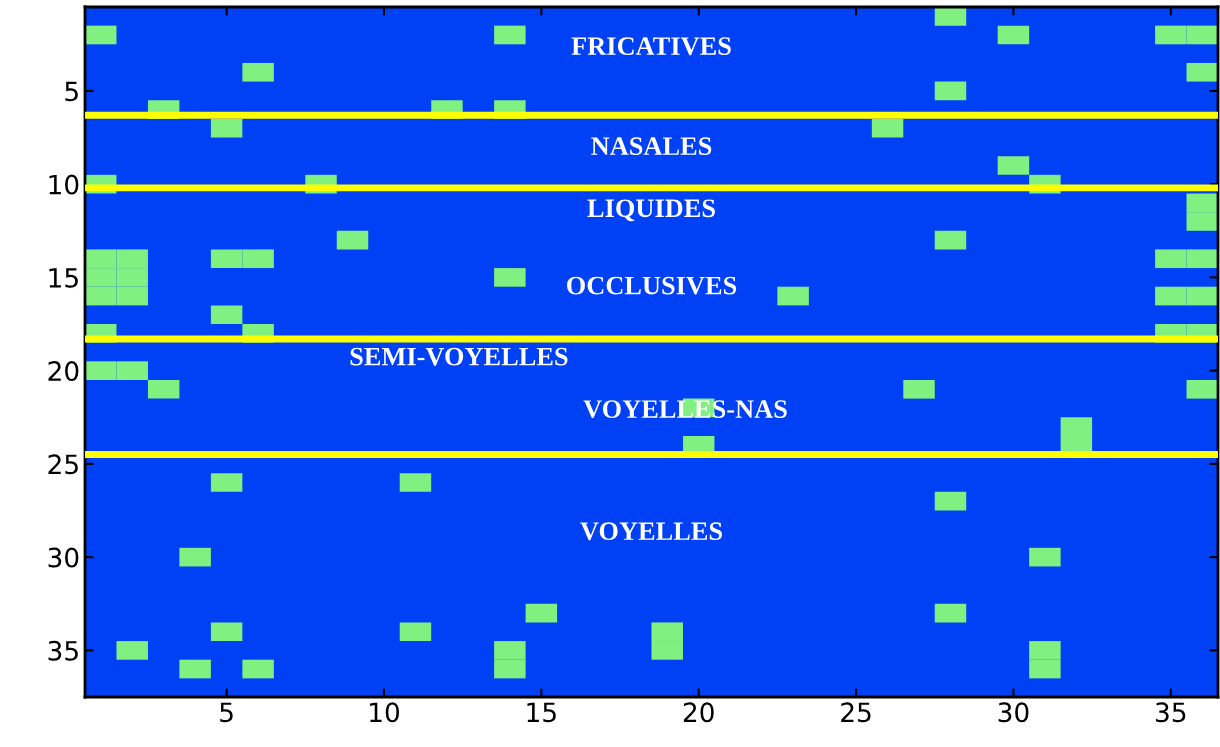 Image resolution: width=1220 pixels, height=747 pixels. Describe the element at coordinates (71, 91) in the screenshot. I see `y-tick-label: 5` at that location.